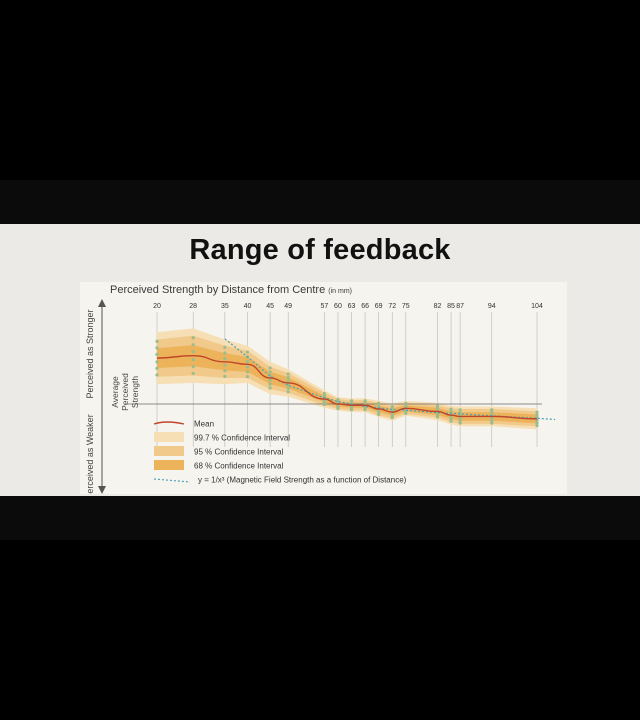  Describe the element at coordinates (365, 306) in the screenshot. I see `x-tick-label-66: 66` at that location.